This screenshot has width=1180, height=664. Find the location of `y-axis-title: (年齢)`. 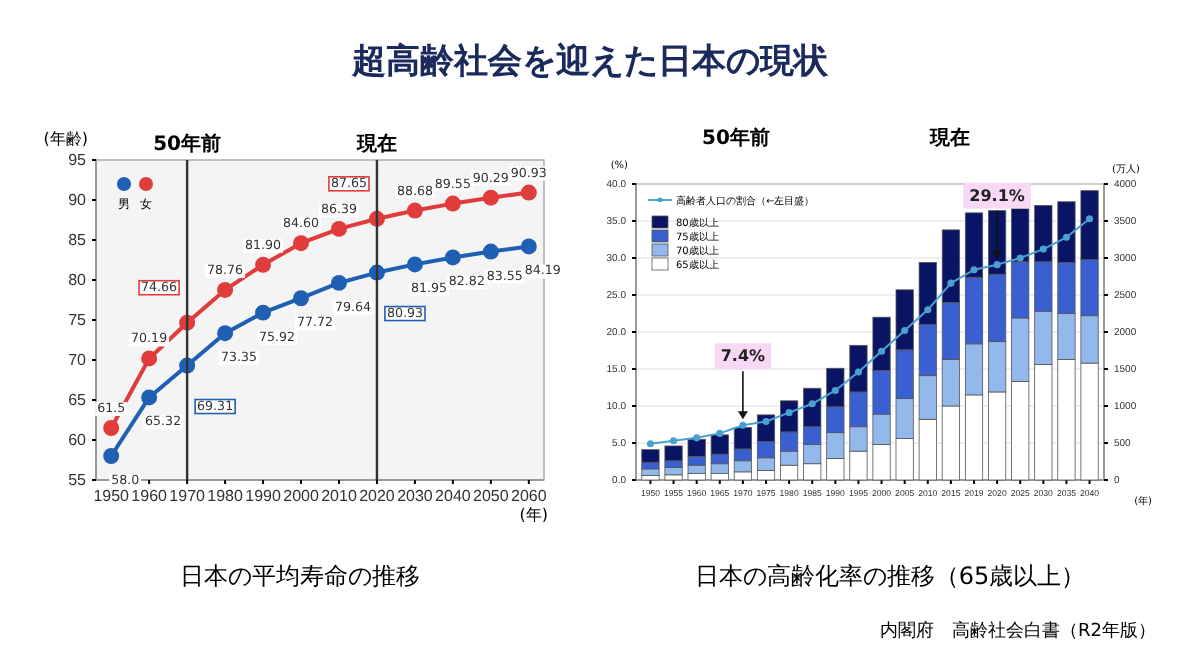

y-axis-title: (年齢) is located at coordinates (65, 139).